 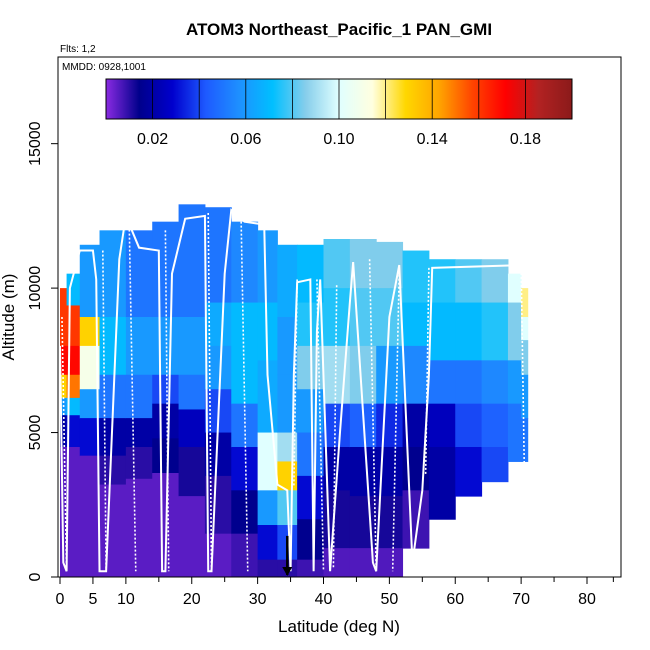 I want to click on x-tick-label: 5, so click(x=92, y=599).